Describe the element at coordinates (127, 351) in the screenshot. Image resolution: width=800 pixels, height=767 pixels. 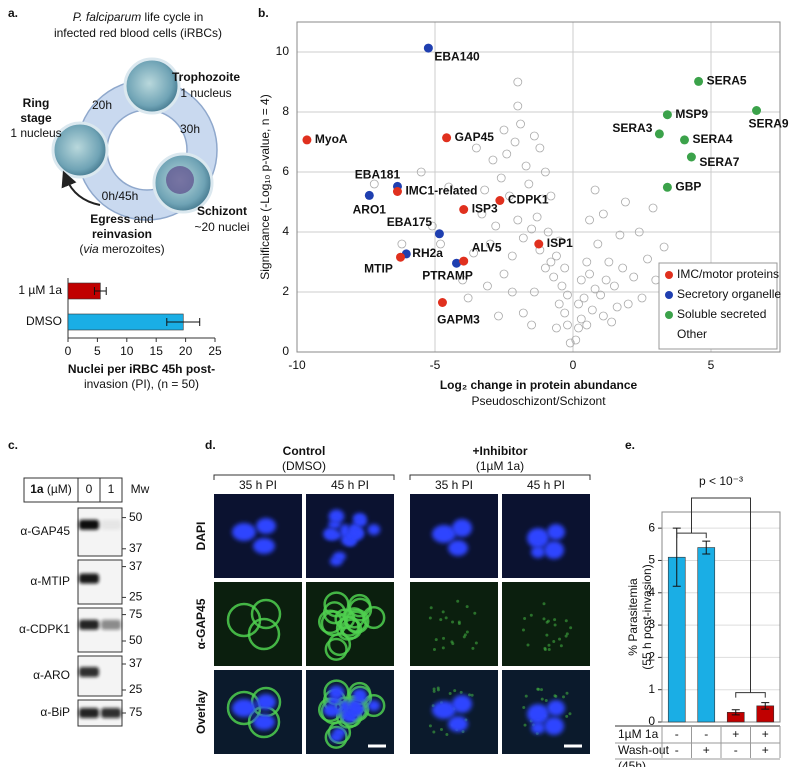
I see `x-tick-label: 10` at that location.